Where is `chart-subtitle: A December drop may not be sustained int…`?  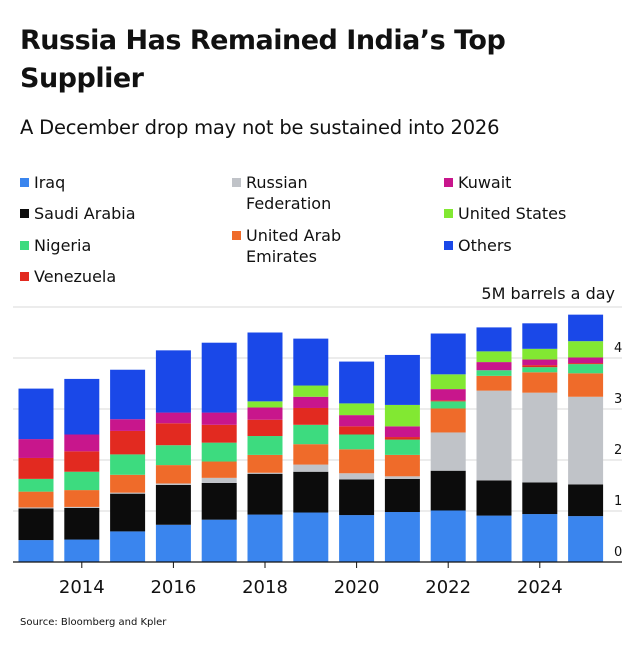 chart-subtitle: A December drop may not be sustained int… is located at coordinates (260, 127).